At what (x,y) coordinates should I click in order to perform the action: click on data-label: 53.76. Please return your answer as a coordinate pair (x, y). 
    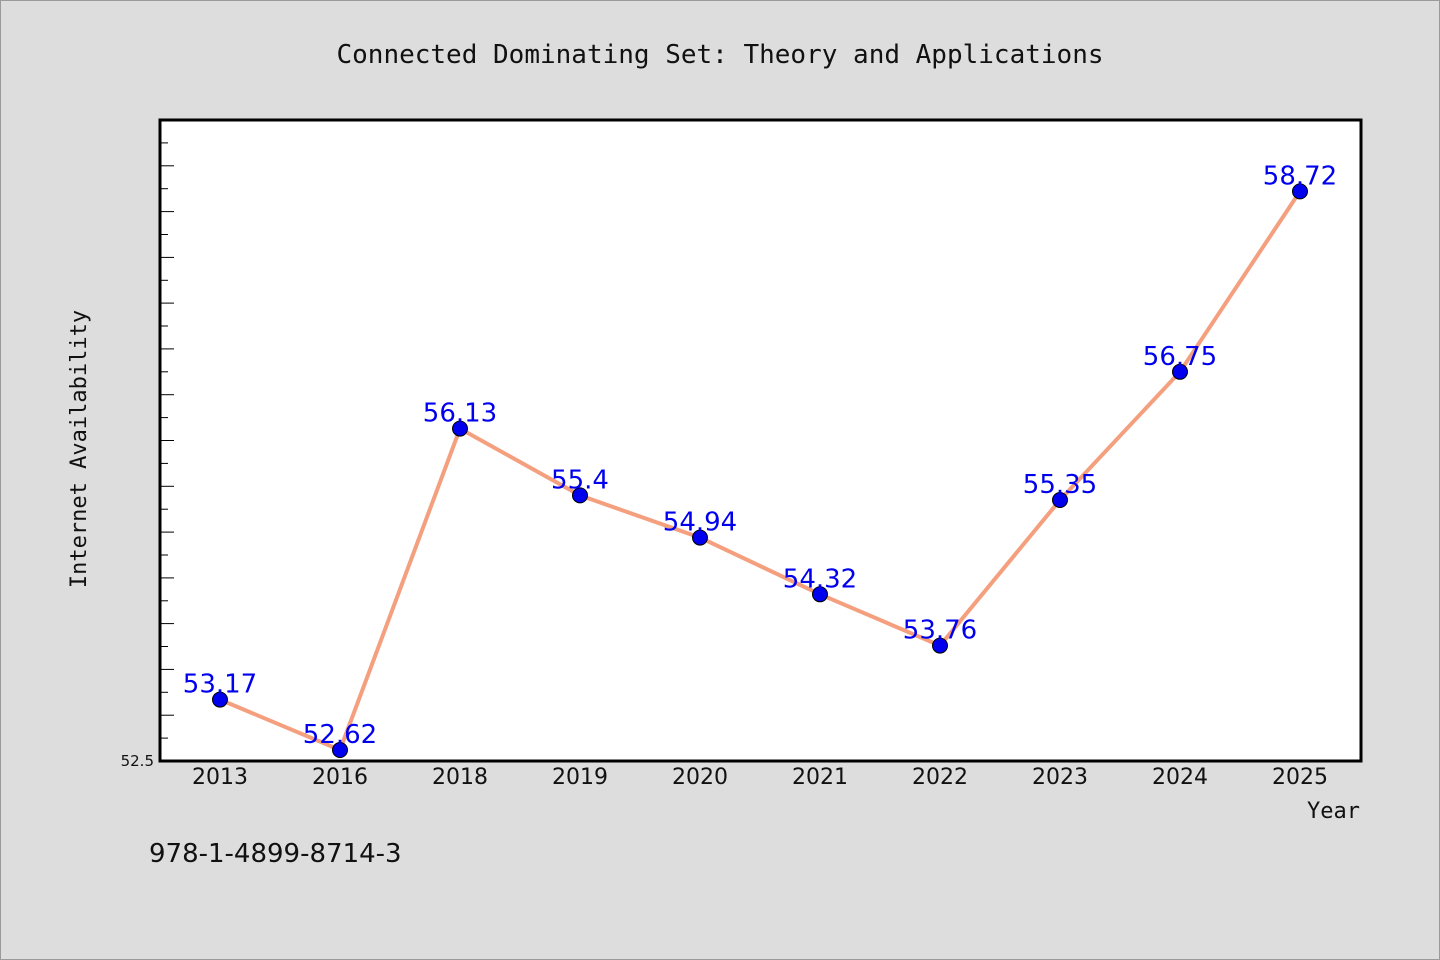
    Looking at the image, I should click on (940, 631).